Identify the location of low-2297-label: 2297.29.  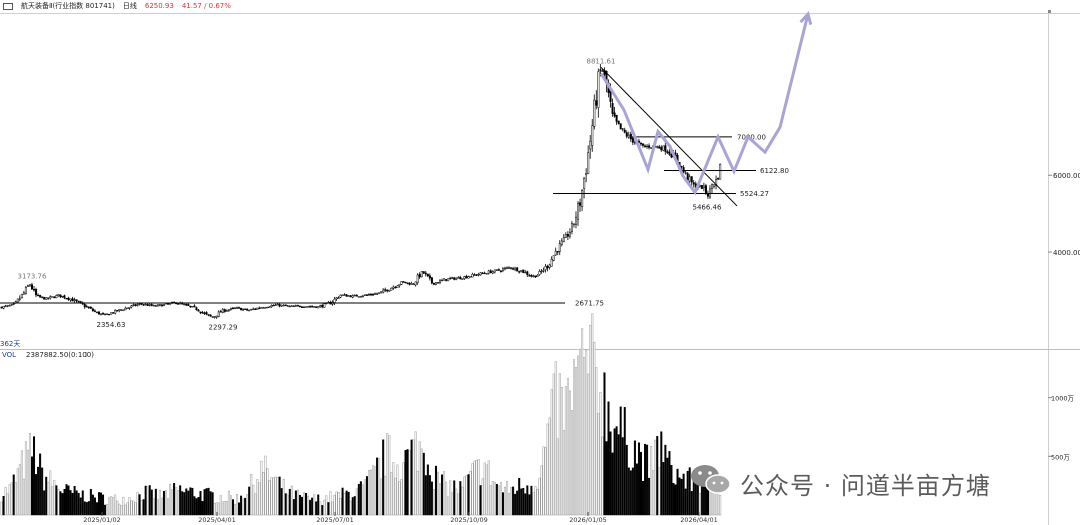
(223, 327).